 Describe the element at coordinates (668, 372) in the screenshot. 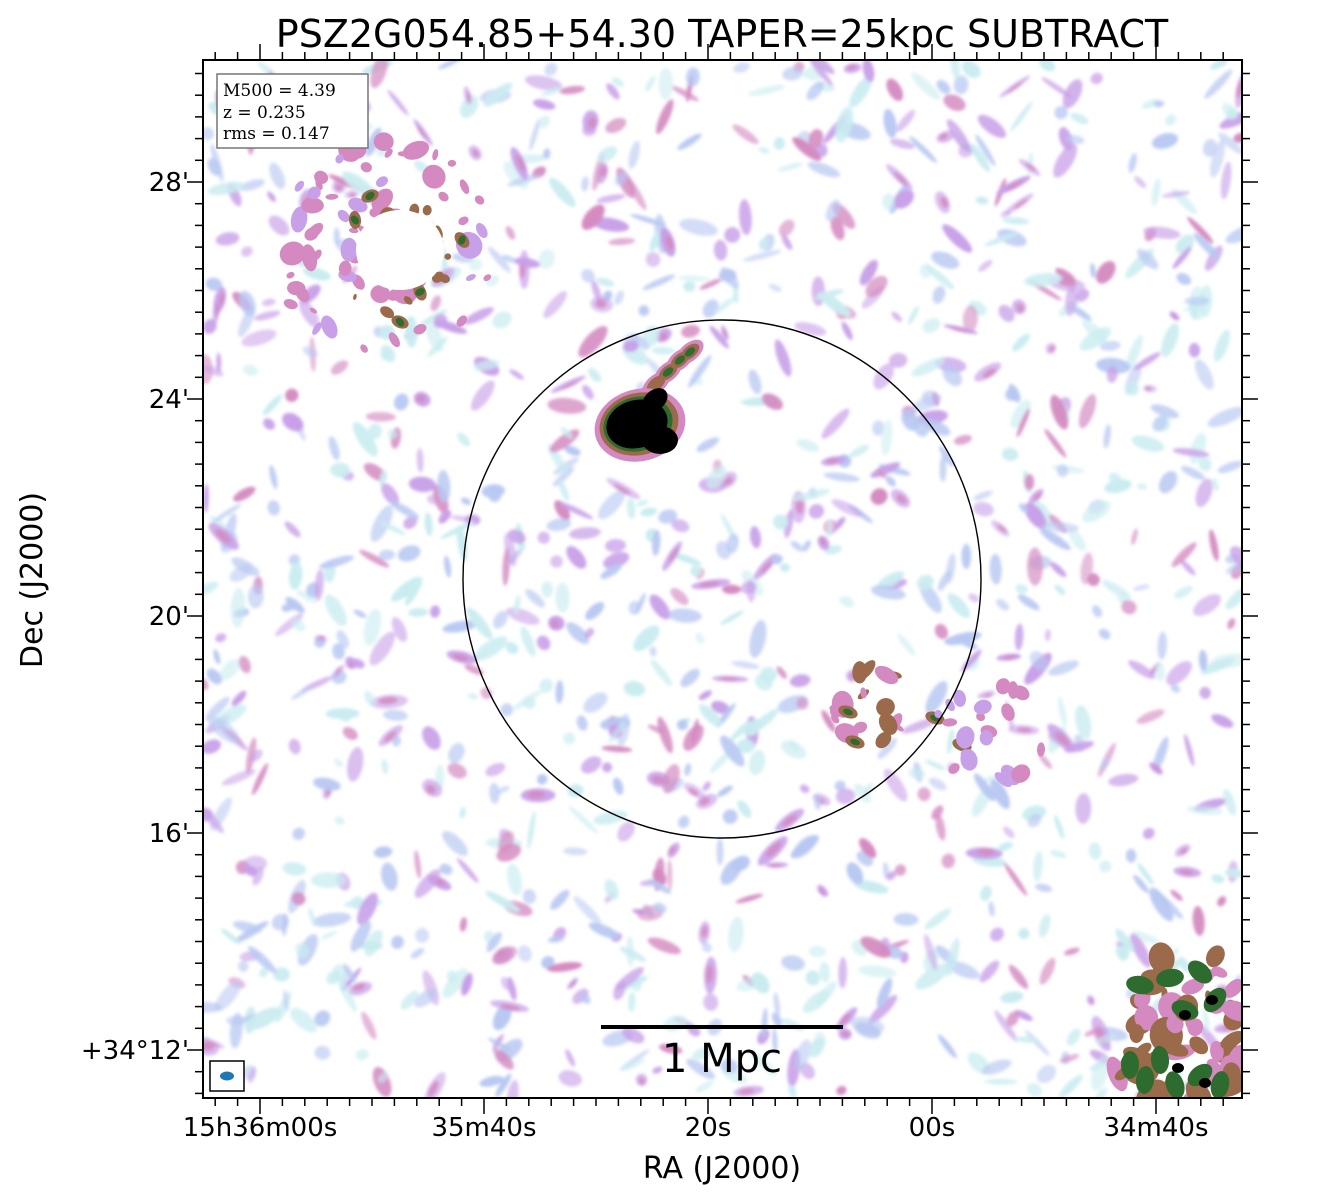

I see `jet-core` at that location.